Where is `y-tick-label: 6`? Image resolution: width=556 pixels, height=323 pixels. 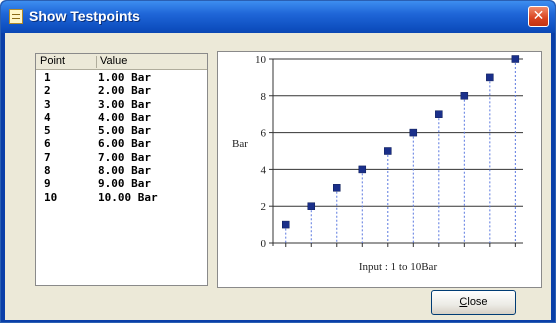
y-tick-label: 6 is located at coordinates (264, 134).